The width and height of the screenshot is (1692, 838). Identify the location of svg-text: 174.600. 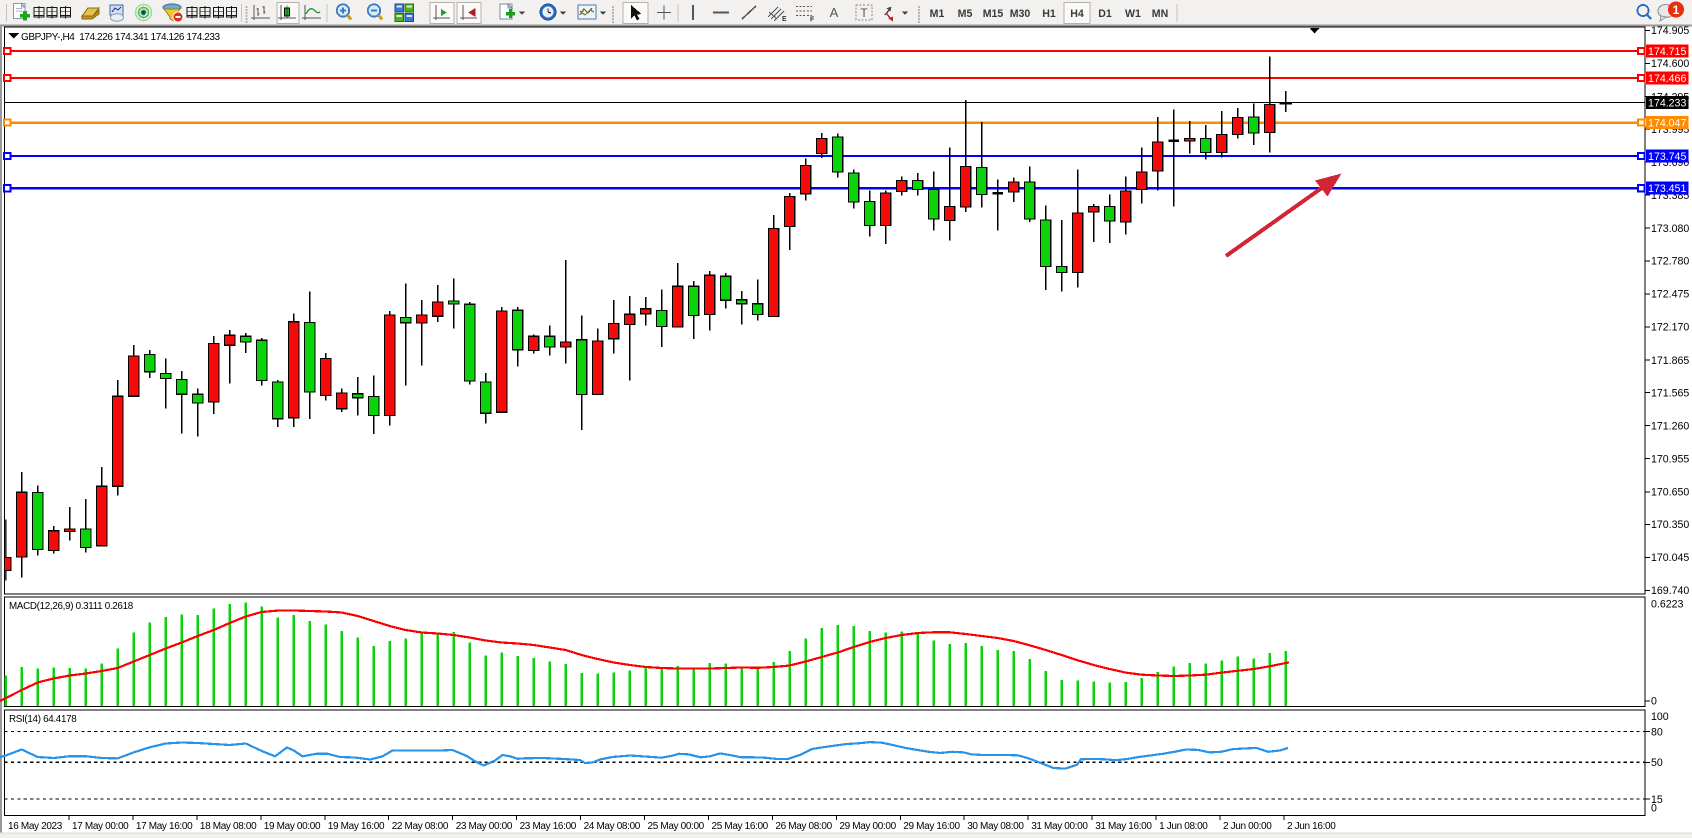
(1670, 64).